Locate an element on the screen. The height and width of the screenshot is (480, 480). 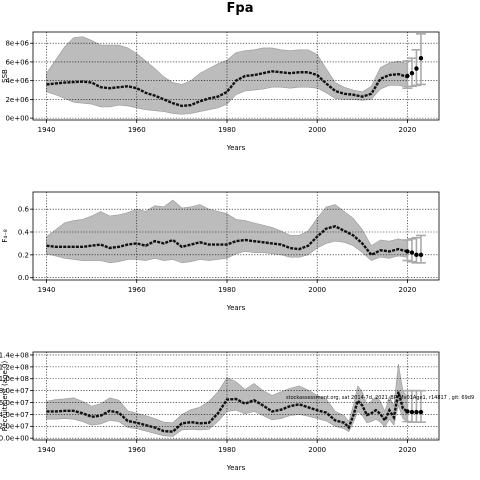
ssb-ytick-label-8e+06: 8e+06 is located at coordinates (17, 44).